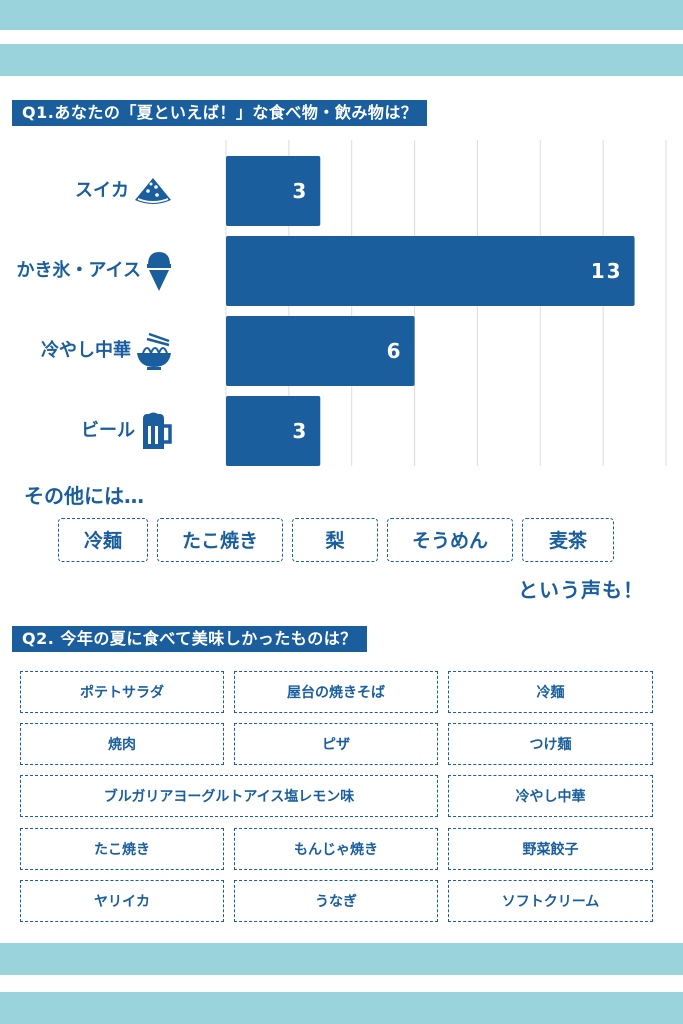 Image resolution: width=683 pixels, height=1024 pixels. I want to click on category-text: スイカ, so click(102, 190).